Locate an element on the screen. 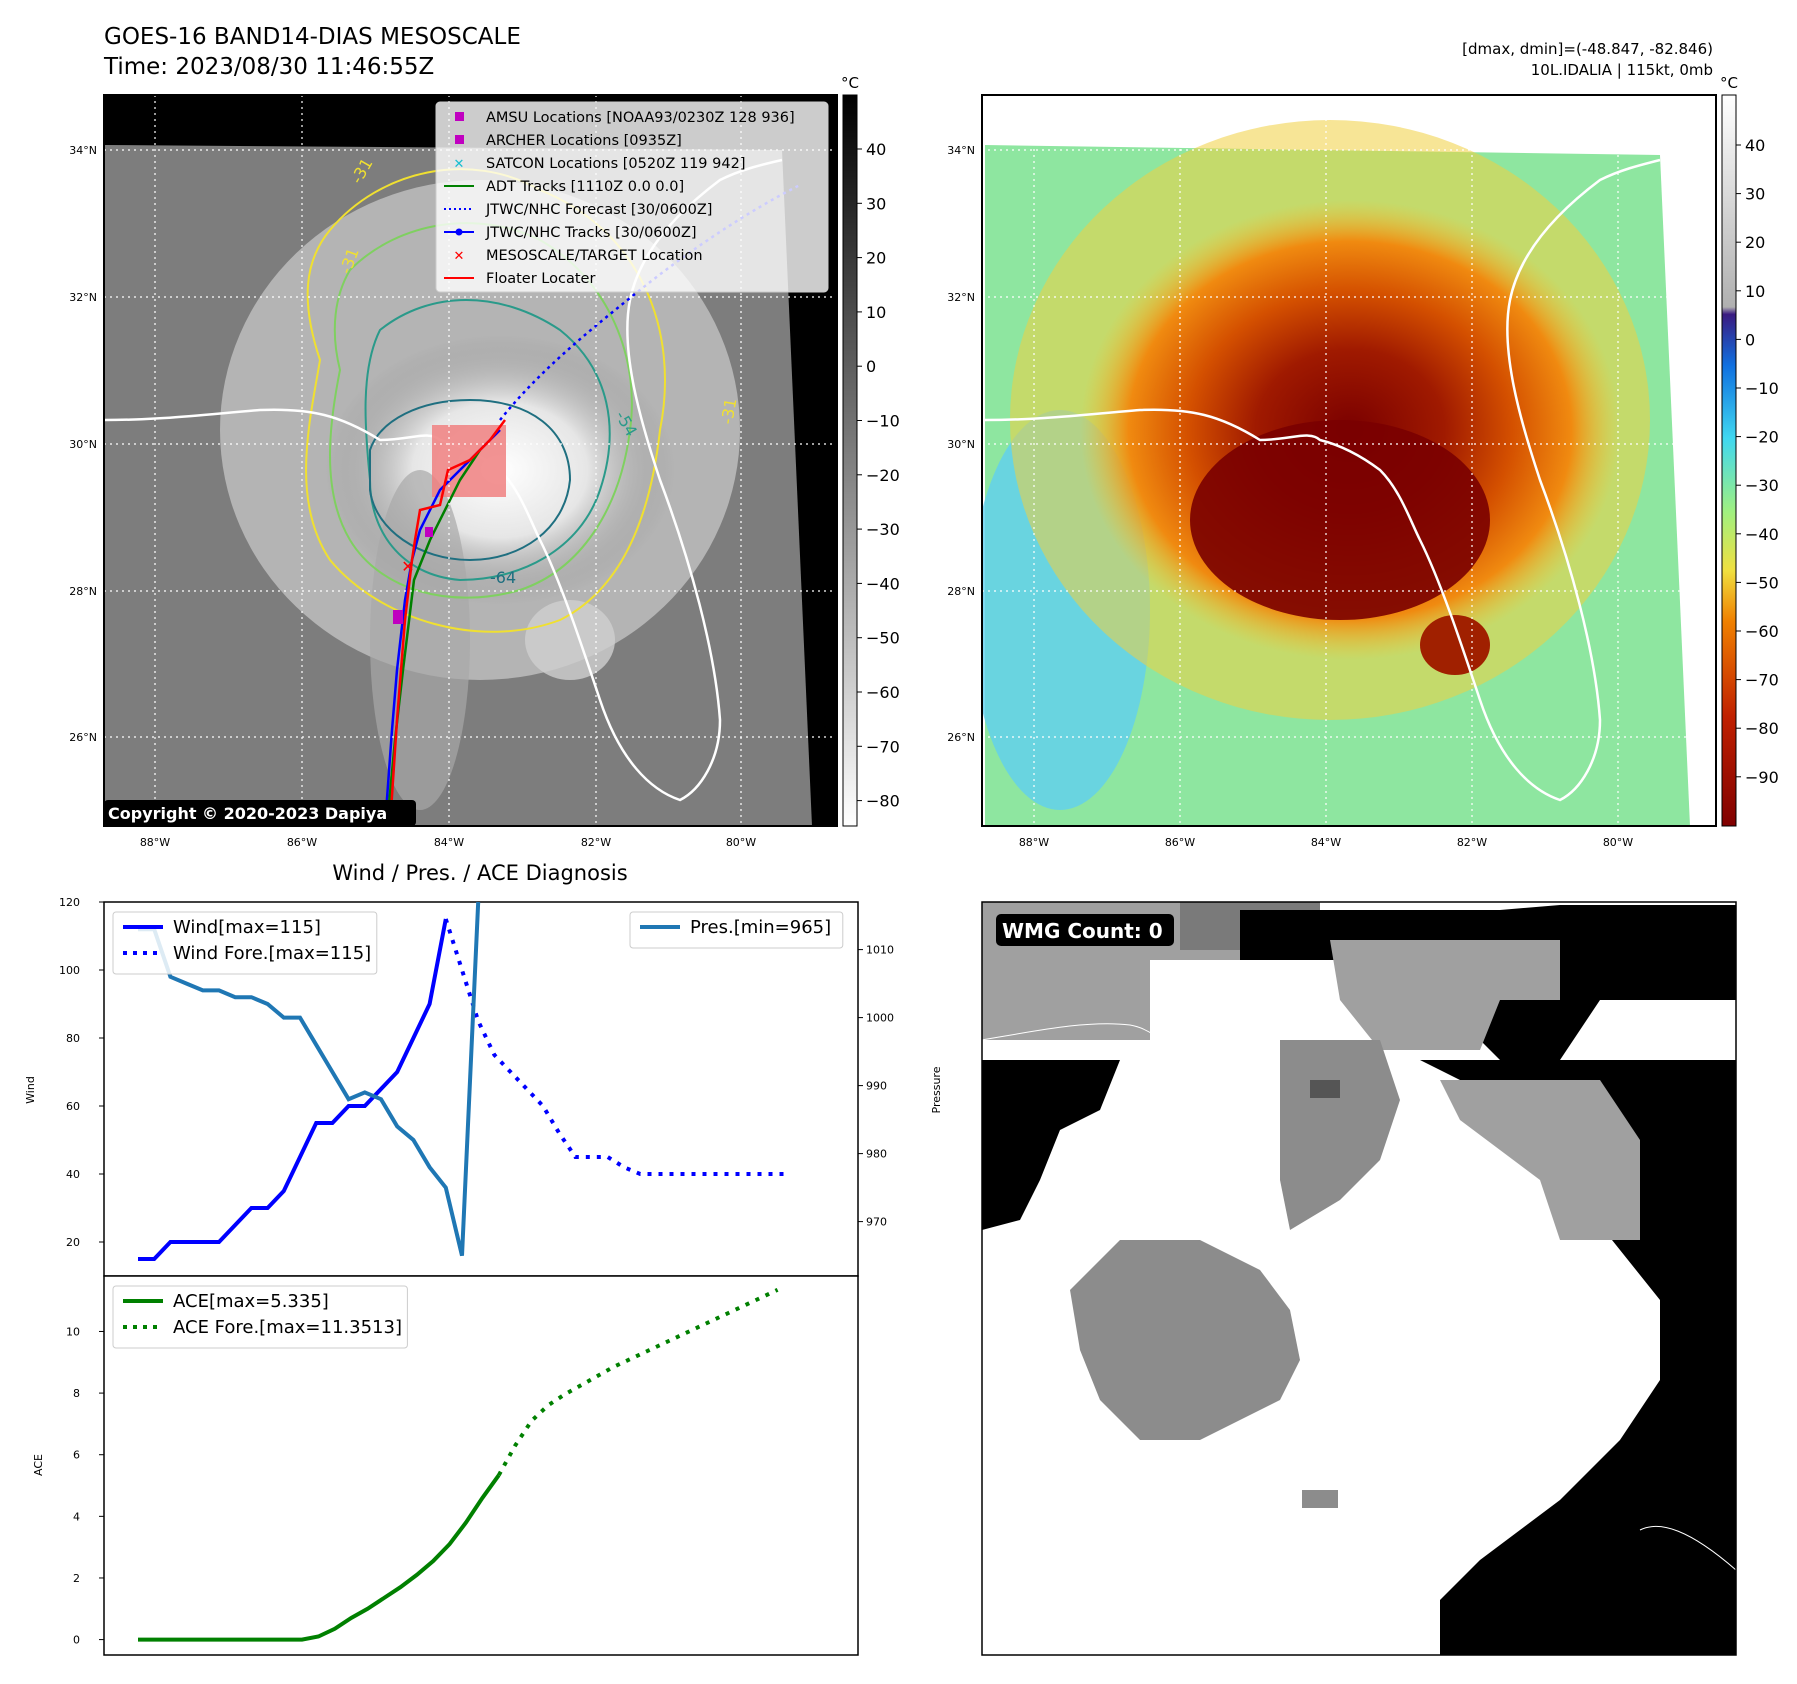 This screenshot has width=1797, height=1684. gray-colorbar-tick: 0 is located at coordinates (871, 366).